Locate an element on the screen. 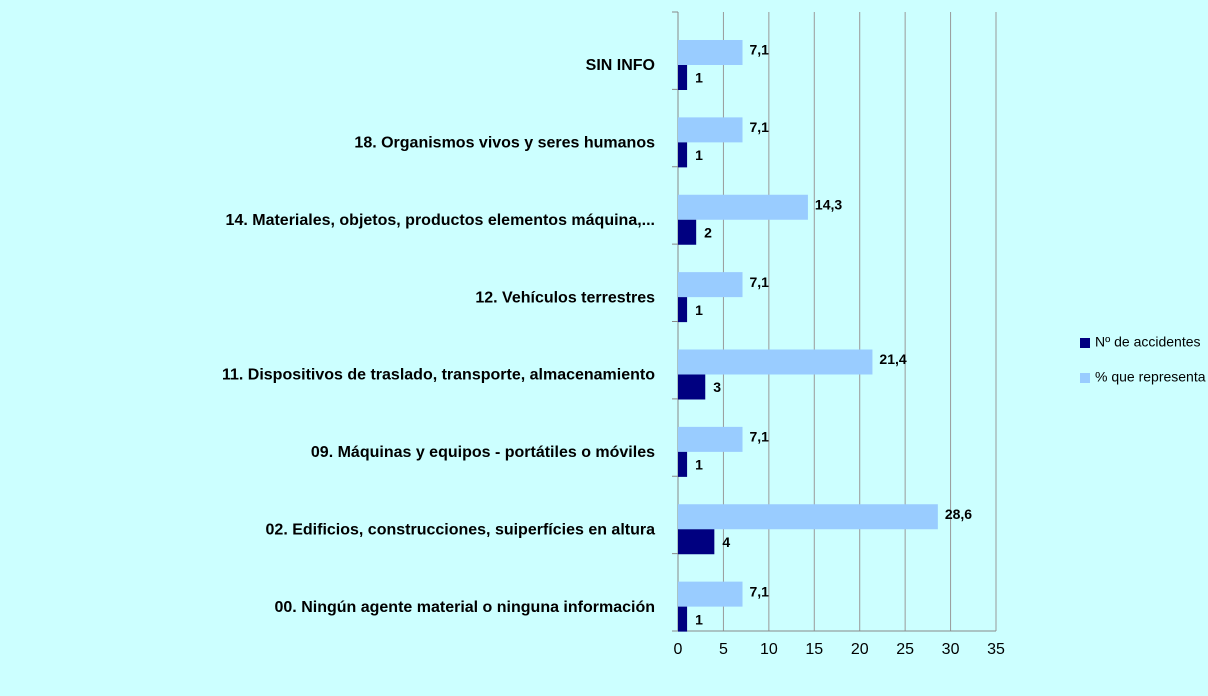 The image size is (1208, 696). data-label: 28,6 is located at coordinates (958, 514).